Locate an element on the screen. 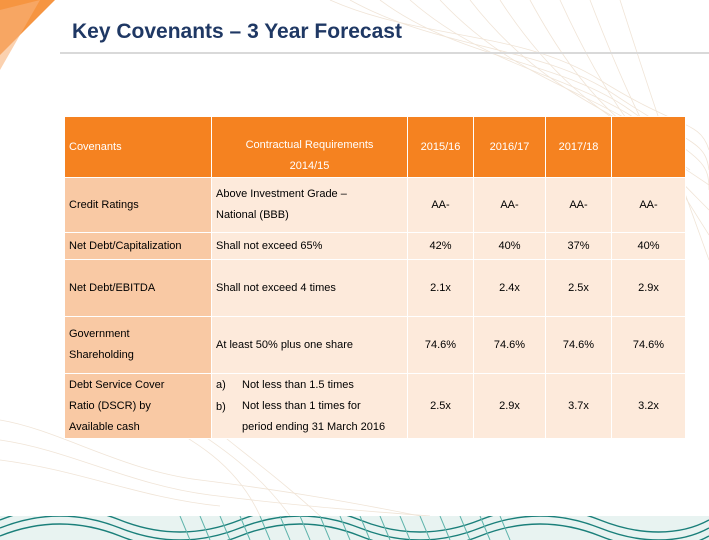 The image size is (709, 540). header-requirements-line2: 2014/15 is located at coordinates (309, 166).